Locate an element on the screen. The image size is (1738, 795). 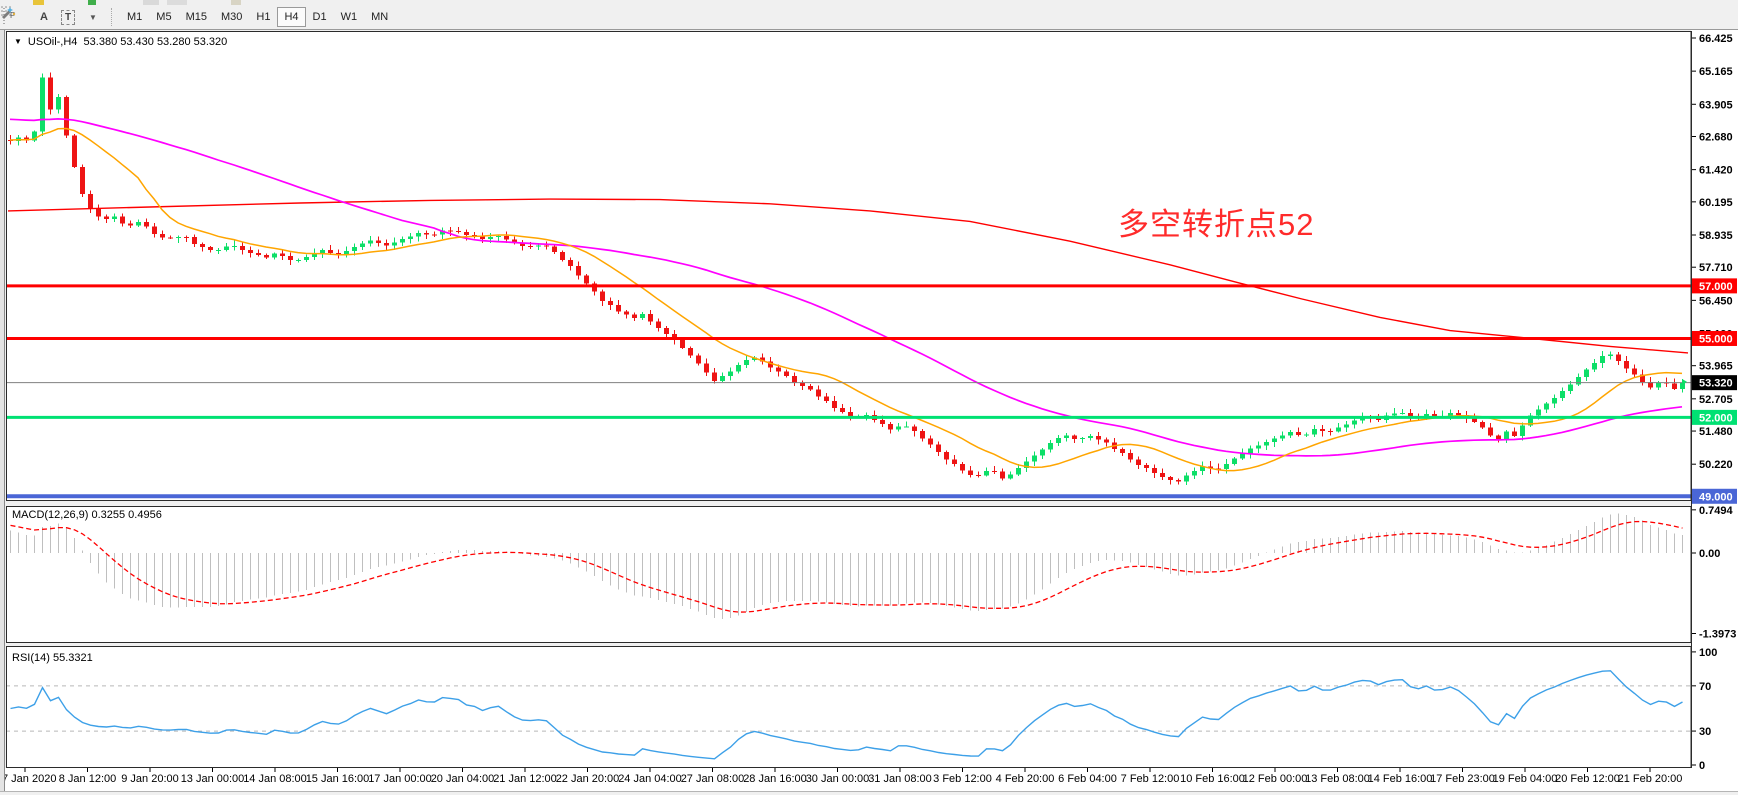
text-box-button: T is located at coordinates (68, 17).